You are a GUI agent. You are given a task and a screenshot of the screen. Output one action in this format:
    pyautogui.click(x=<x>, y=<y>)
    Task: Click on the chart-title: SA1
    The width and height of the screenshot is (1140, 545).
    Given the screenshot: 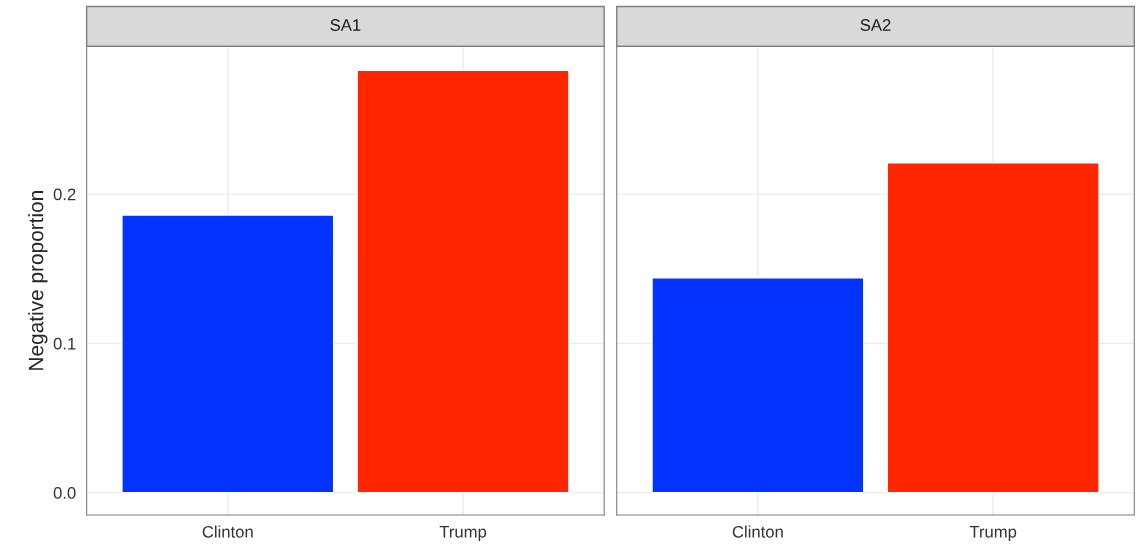 What is the action you would take?
    pyautogui.click(x=345, y=25)
    